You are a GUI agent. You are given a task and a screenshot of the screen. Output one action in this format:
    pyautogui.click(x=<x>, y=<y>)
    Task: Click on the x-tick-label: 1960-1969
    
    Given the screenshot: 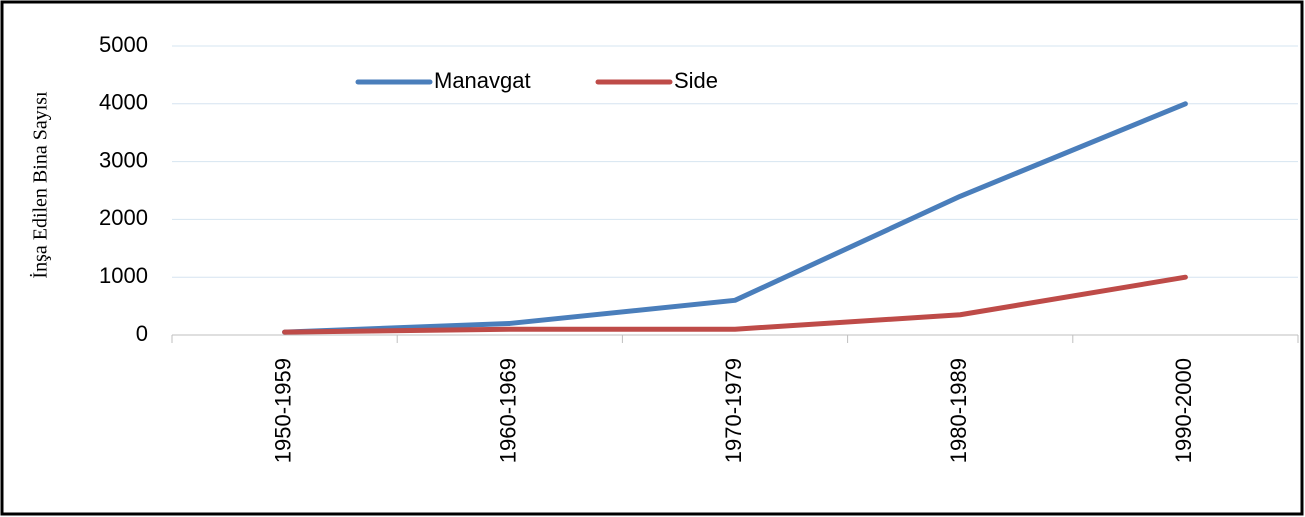 What is the action you would take?
    pyautogui.click(x=508, y=410)
    